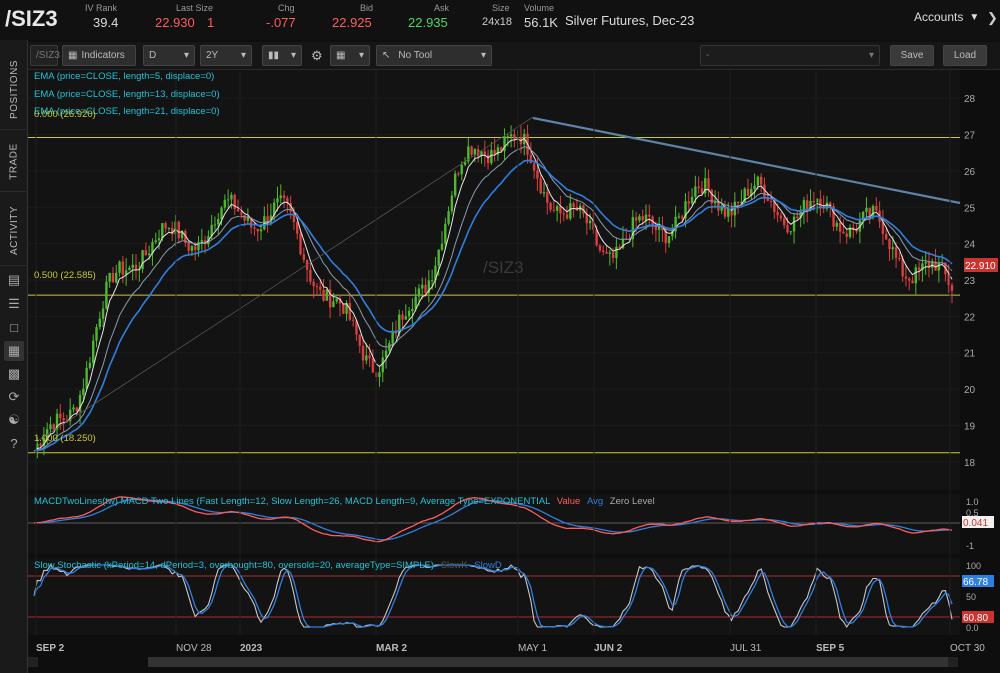  What do you see at coordinates (367, 8) in the screenshot?
I see `bid-label: Bid` at bounding box center [367, 8].